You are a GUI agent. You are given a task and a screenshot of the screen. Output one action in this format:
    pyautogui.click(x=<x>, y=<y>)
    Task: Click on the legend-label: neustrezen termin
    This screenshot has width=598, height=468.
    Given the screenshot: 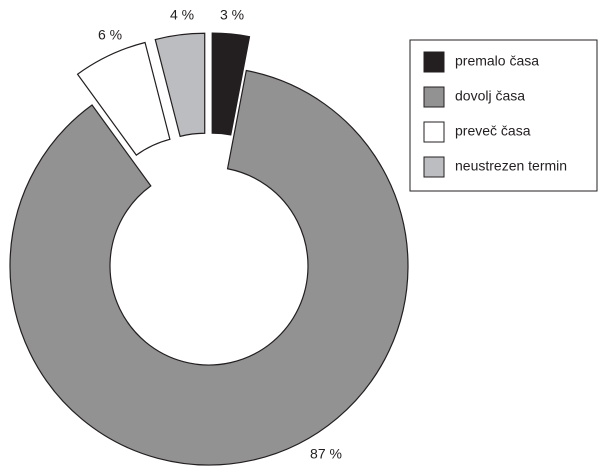 What is the action you would take?
    pyautogui.click(x=511, y=166)
    